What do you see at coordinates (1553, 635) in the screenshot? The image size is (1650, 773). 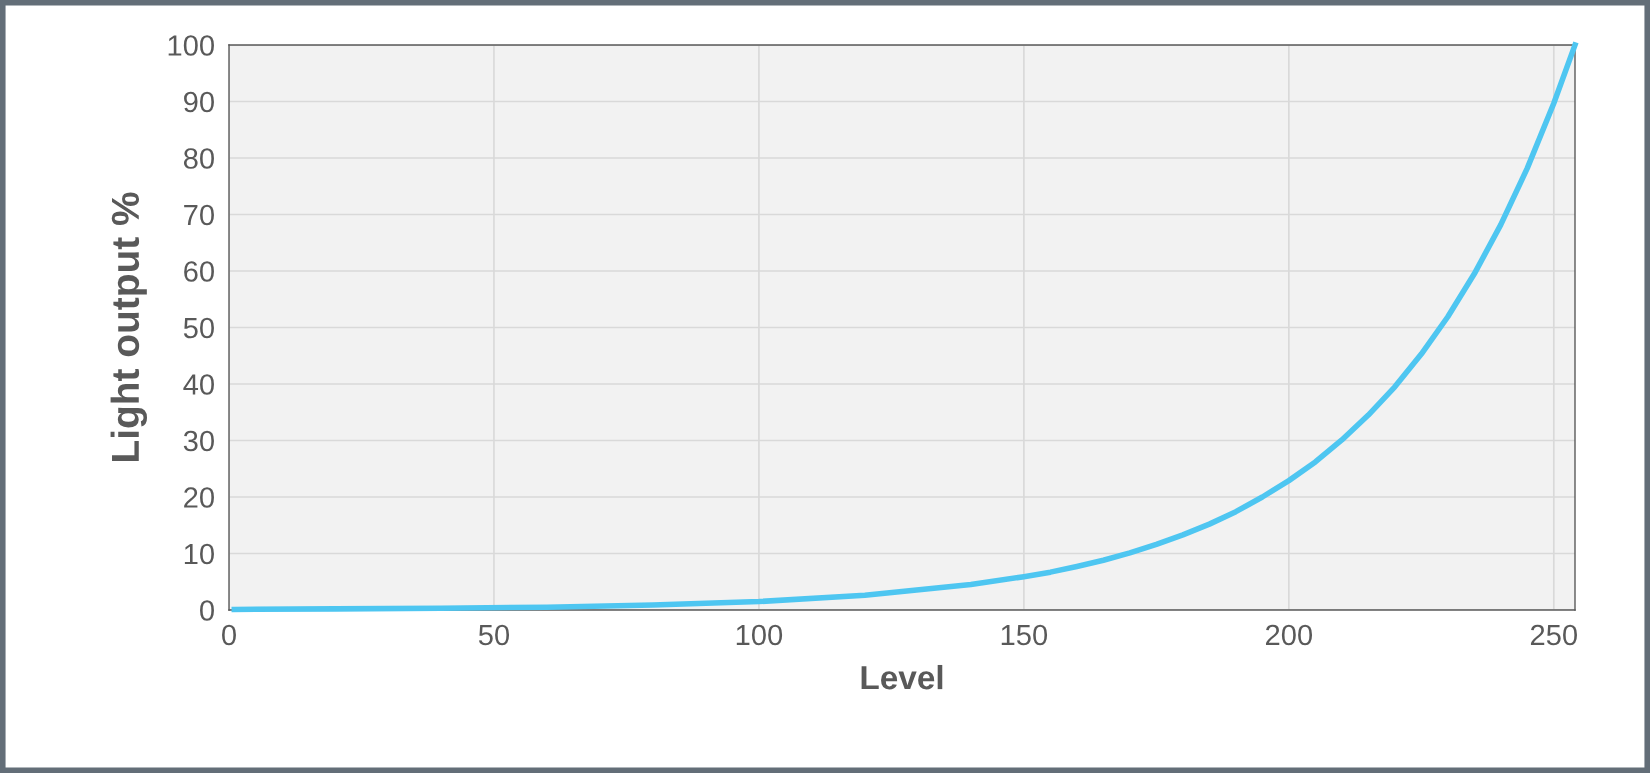 I see `x-tick-label: 250` at bounding box center [1553, 635].